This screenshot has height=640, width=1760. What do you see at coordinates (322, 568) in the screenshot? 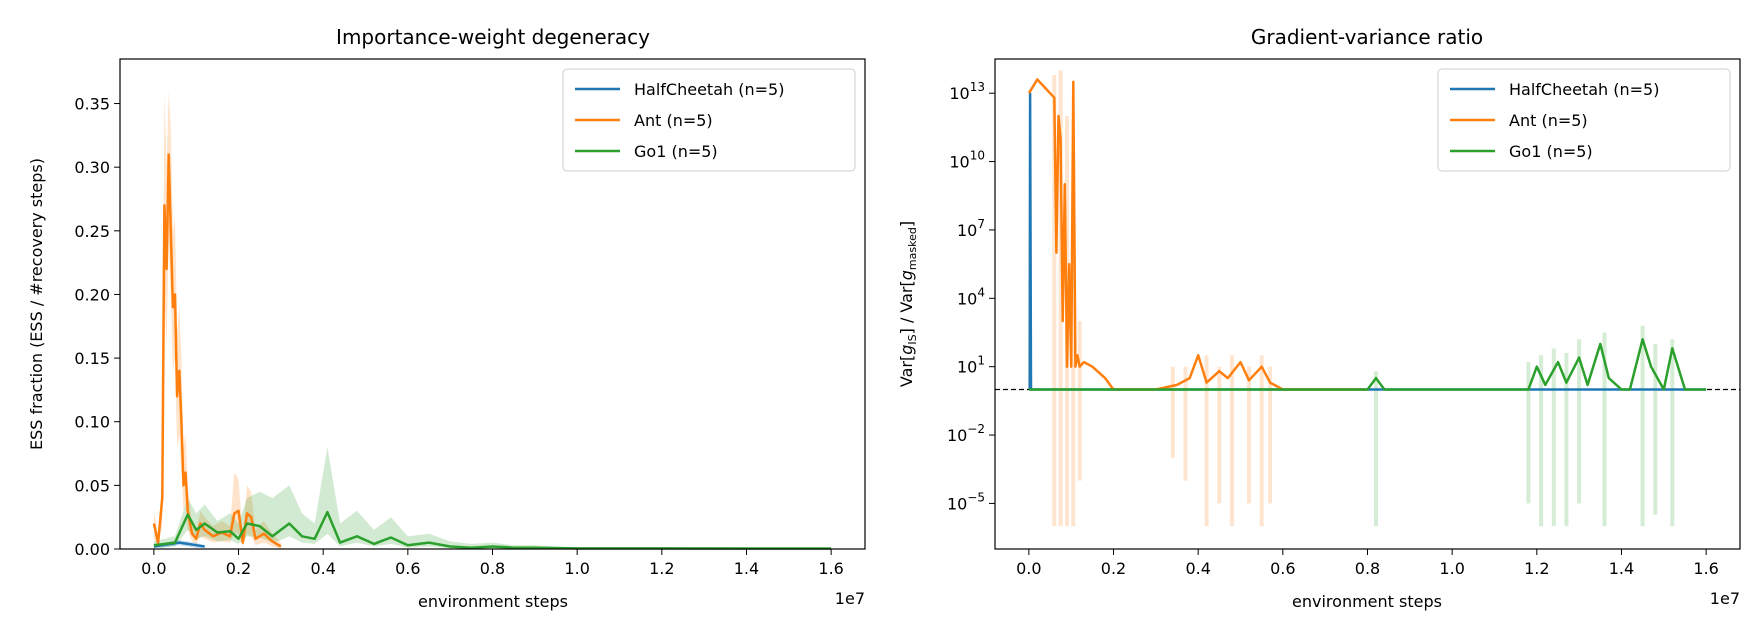
I see `left-xtick-label: 0.4` at bounding box center [322, 568].